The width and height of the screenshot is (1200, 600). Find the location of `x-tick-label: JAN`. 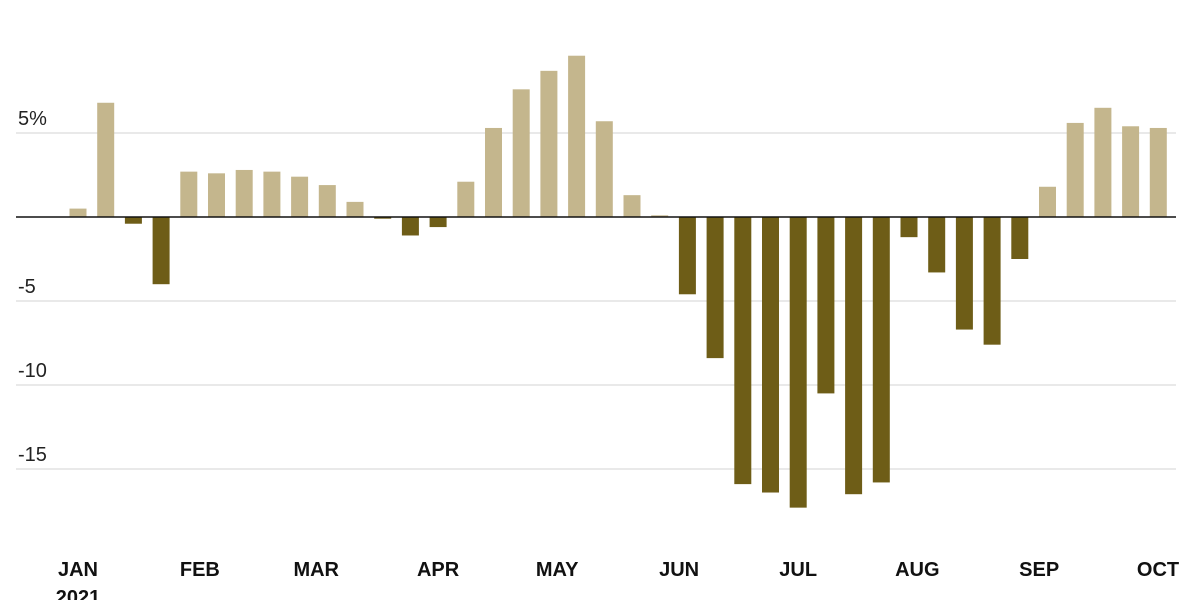

x-tick-label: JAN is located at coordinates (78, 570).